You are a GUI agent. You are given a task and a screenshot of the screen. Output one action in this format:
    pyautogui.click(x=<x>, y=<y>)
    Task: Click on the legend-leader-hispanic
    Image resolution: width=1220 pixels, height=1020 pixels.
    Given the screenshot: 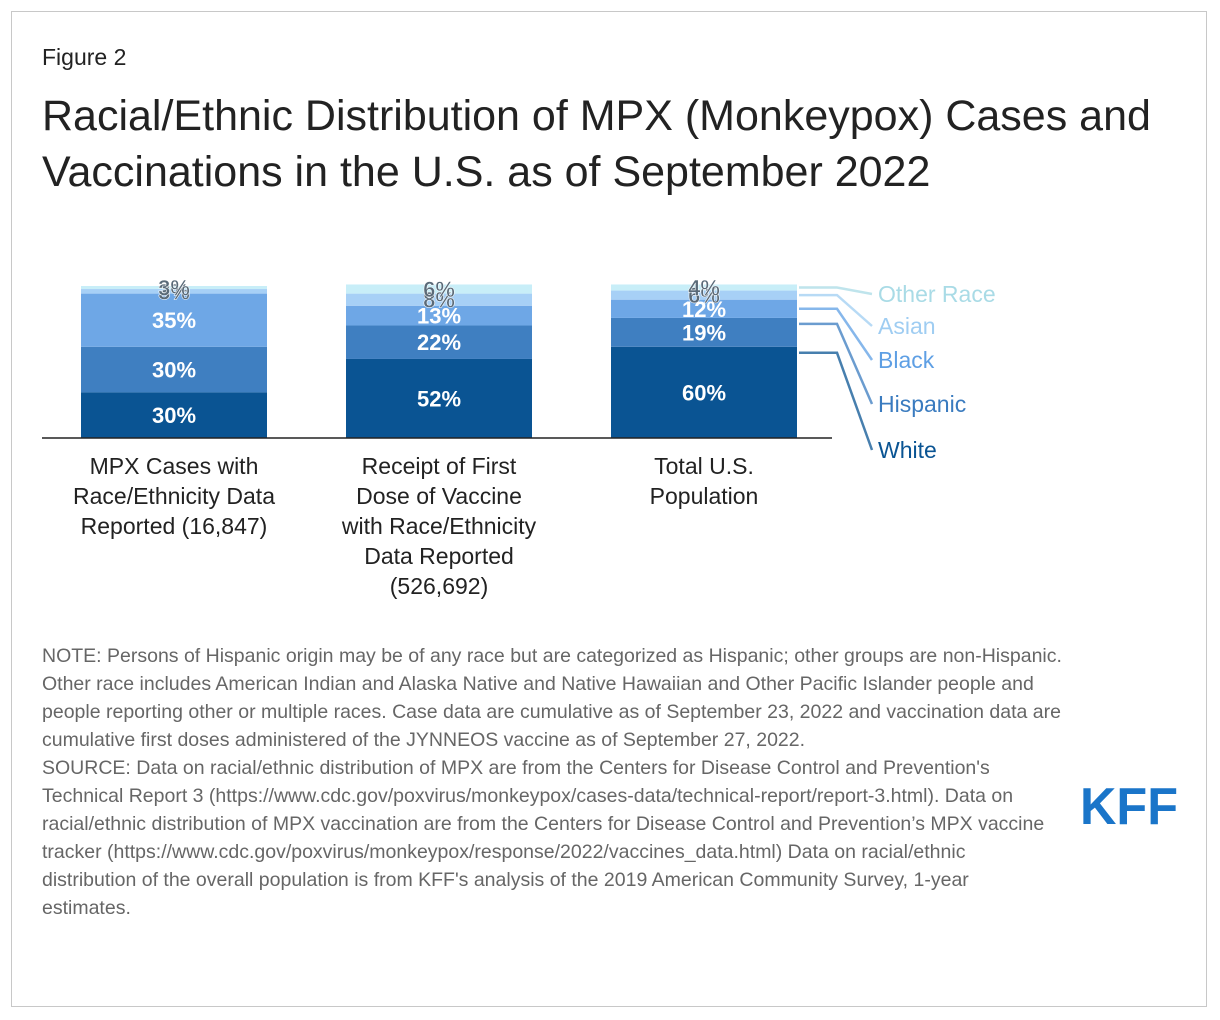 What is the action you would take?
    pyautogui.click(x=836, y=363)
    